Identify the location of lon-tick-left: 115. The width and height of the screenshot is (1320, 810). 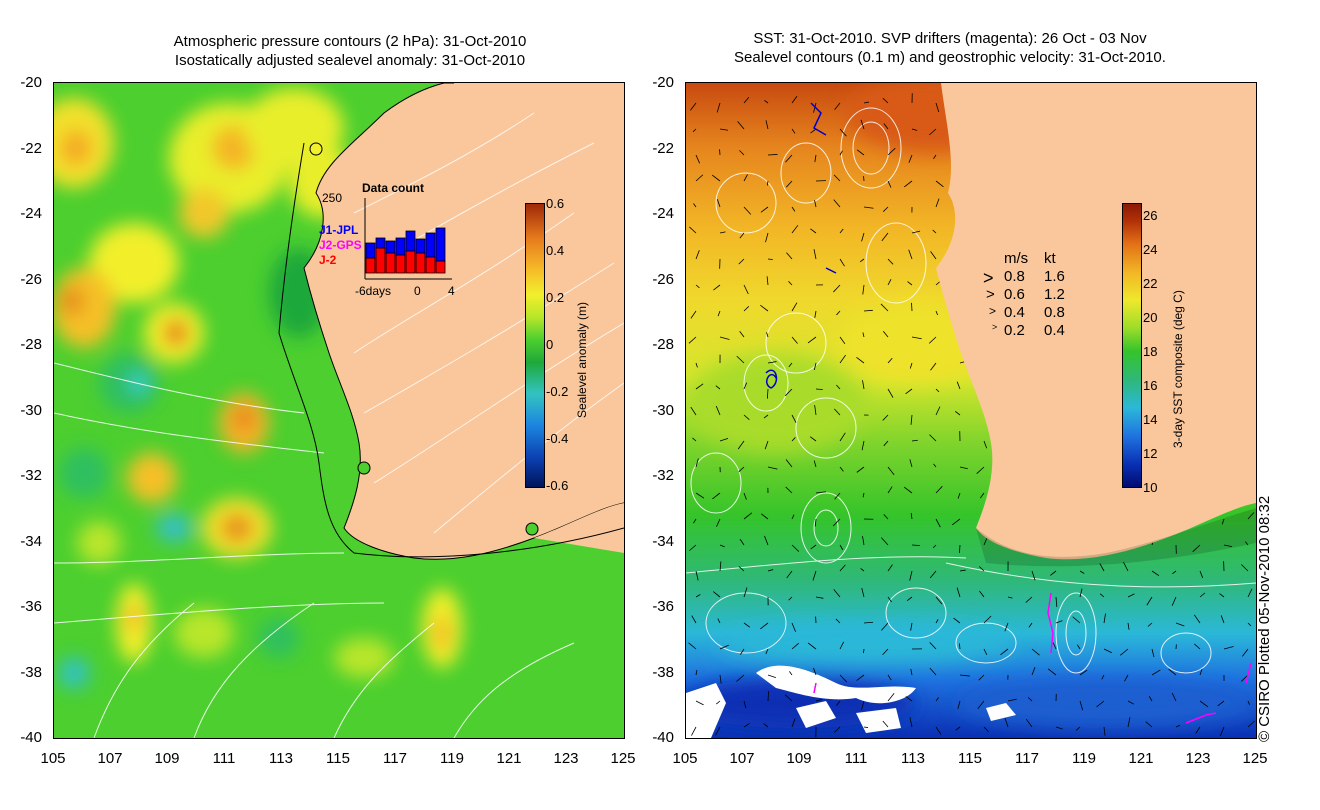
(338, 758).